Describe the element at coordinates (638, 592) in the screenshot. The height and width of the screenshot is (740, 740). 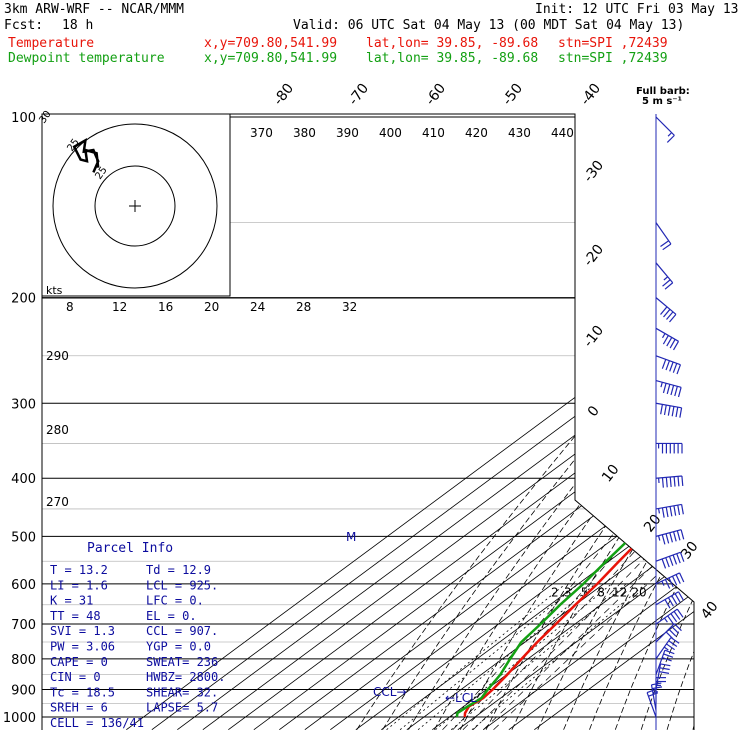
I see `mixing-ratio-label-20: 20` at that location.